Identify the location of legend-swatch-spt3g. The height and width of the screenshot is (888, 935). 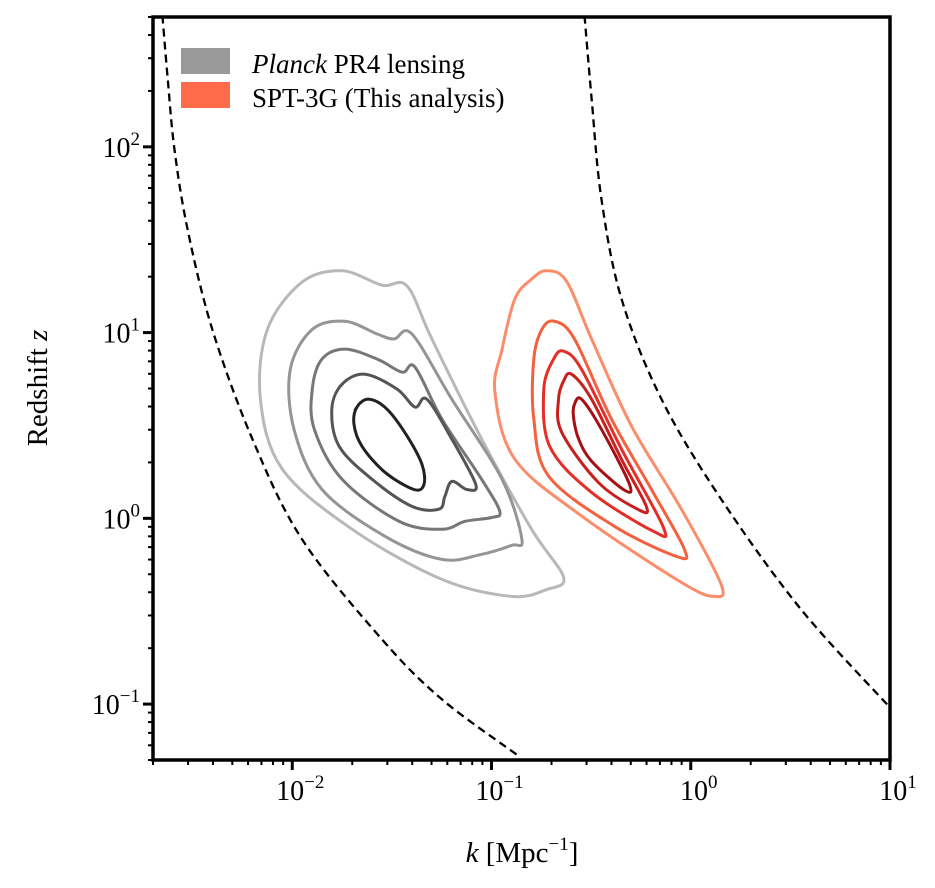
(205, 95).